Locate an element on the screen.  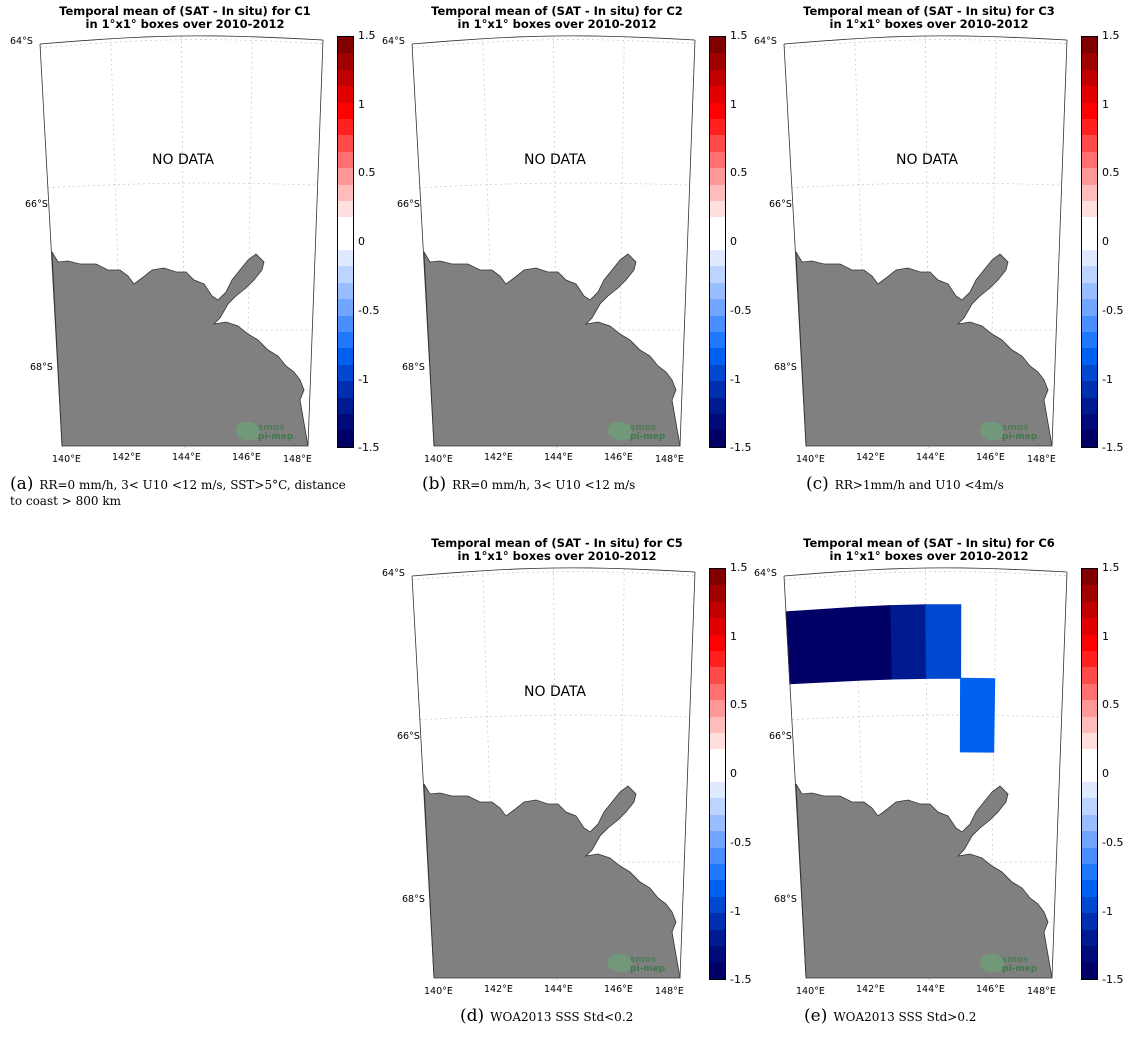
title-line-1: Temporal mean of (SAT - In situ) for C5 is located at coordinates (557, 543).